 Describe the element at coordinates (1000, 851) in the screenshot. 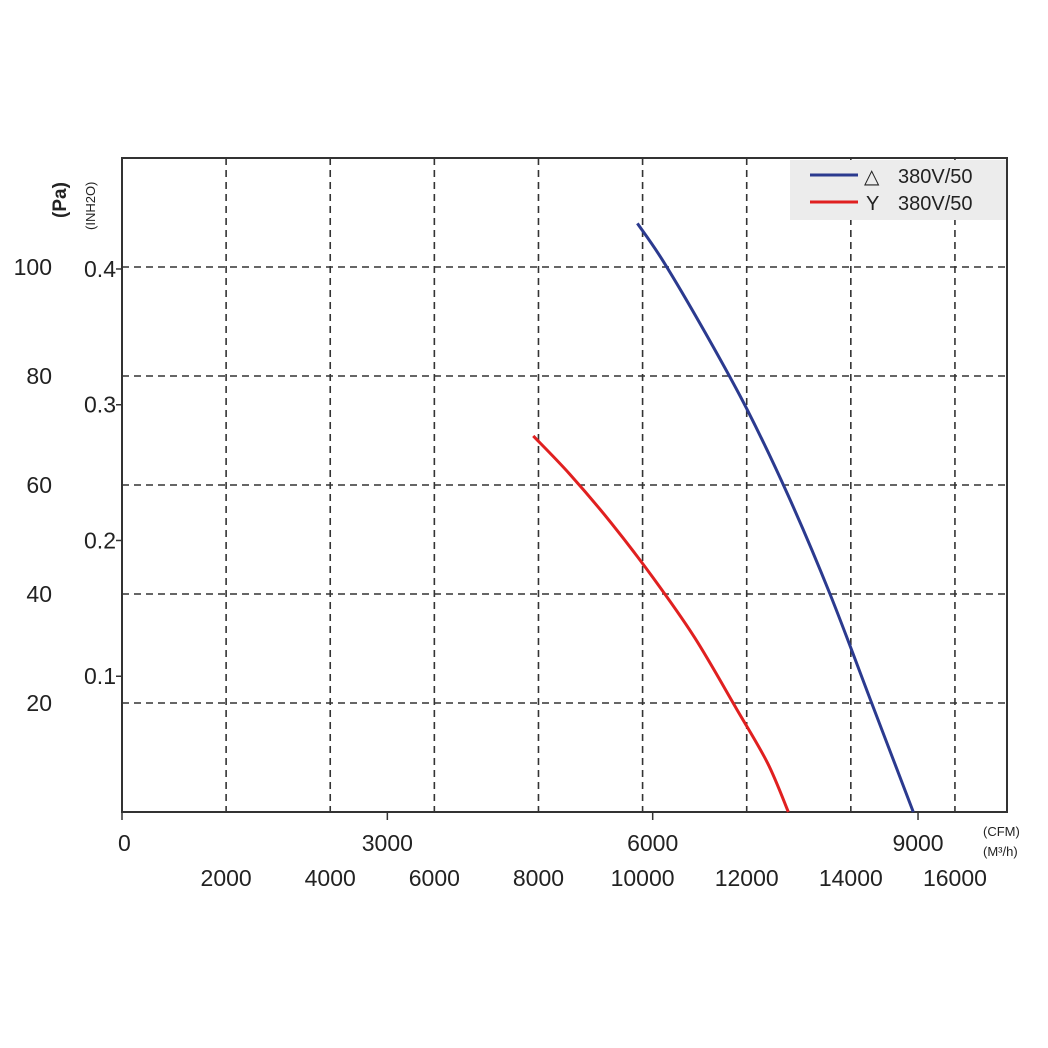

I see `x-unit-m3h: (M³/h)` at that location.